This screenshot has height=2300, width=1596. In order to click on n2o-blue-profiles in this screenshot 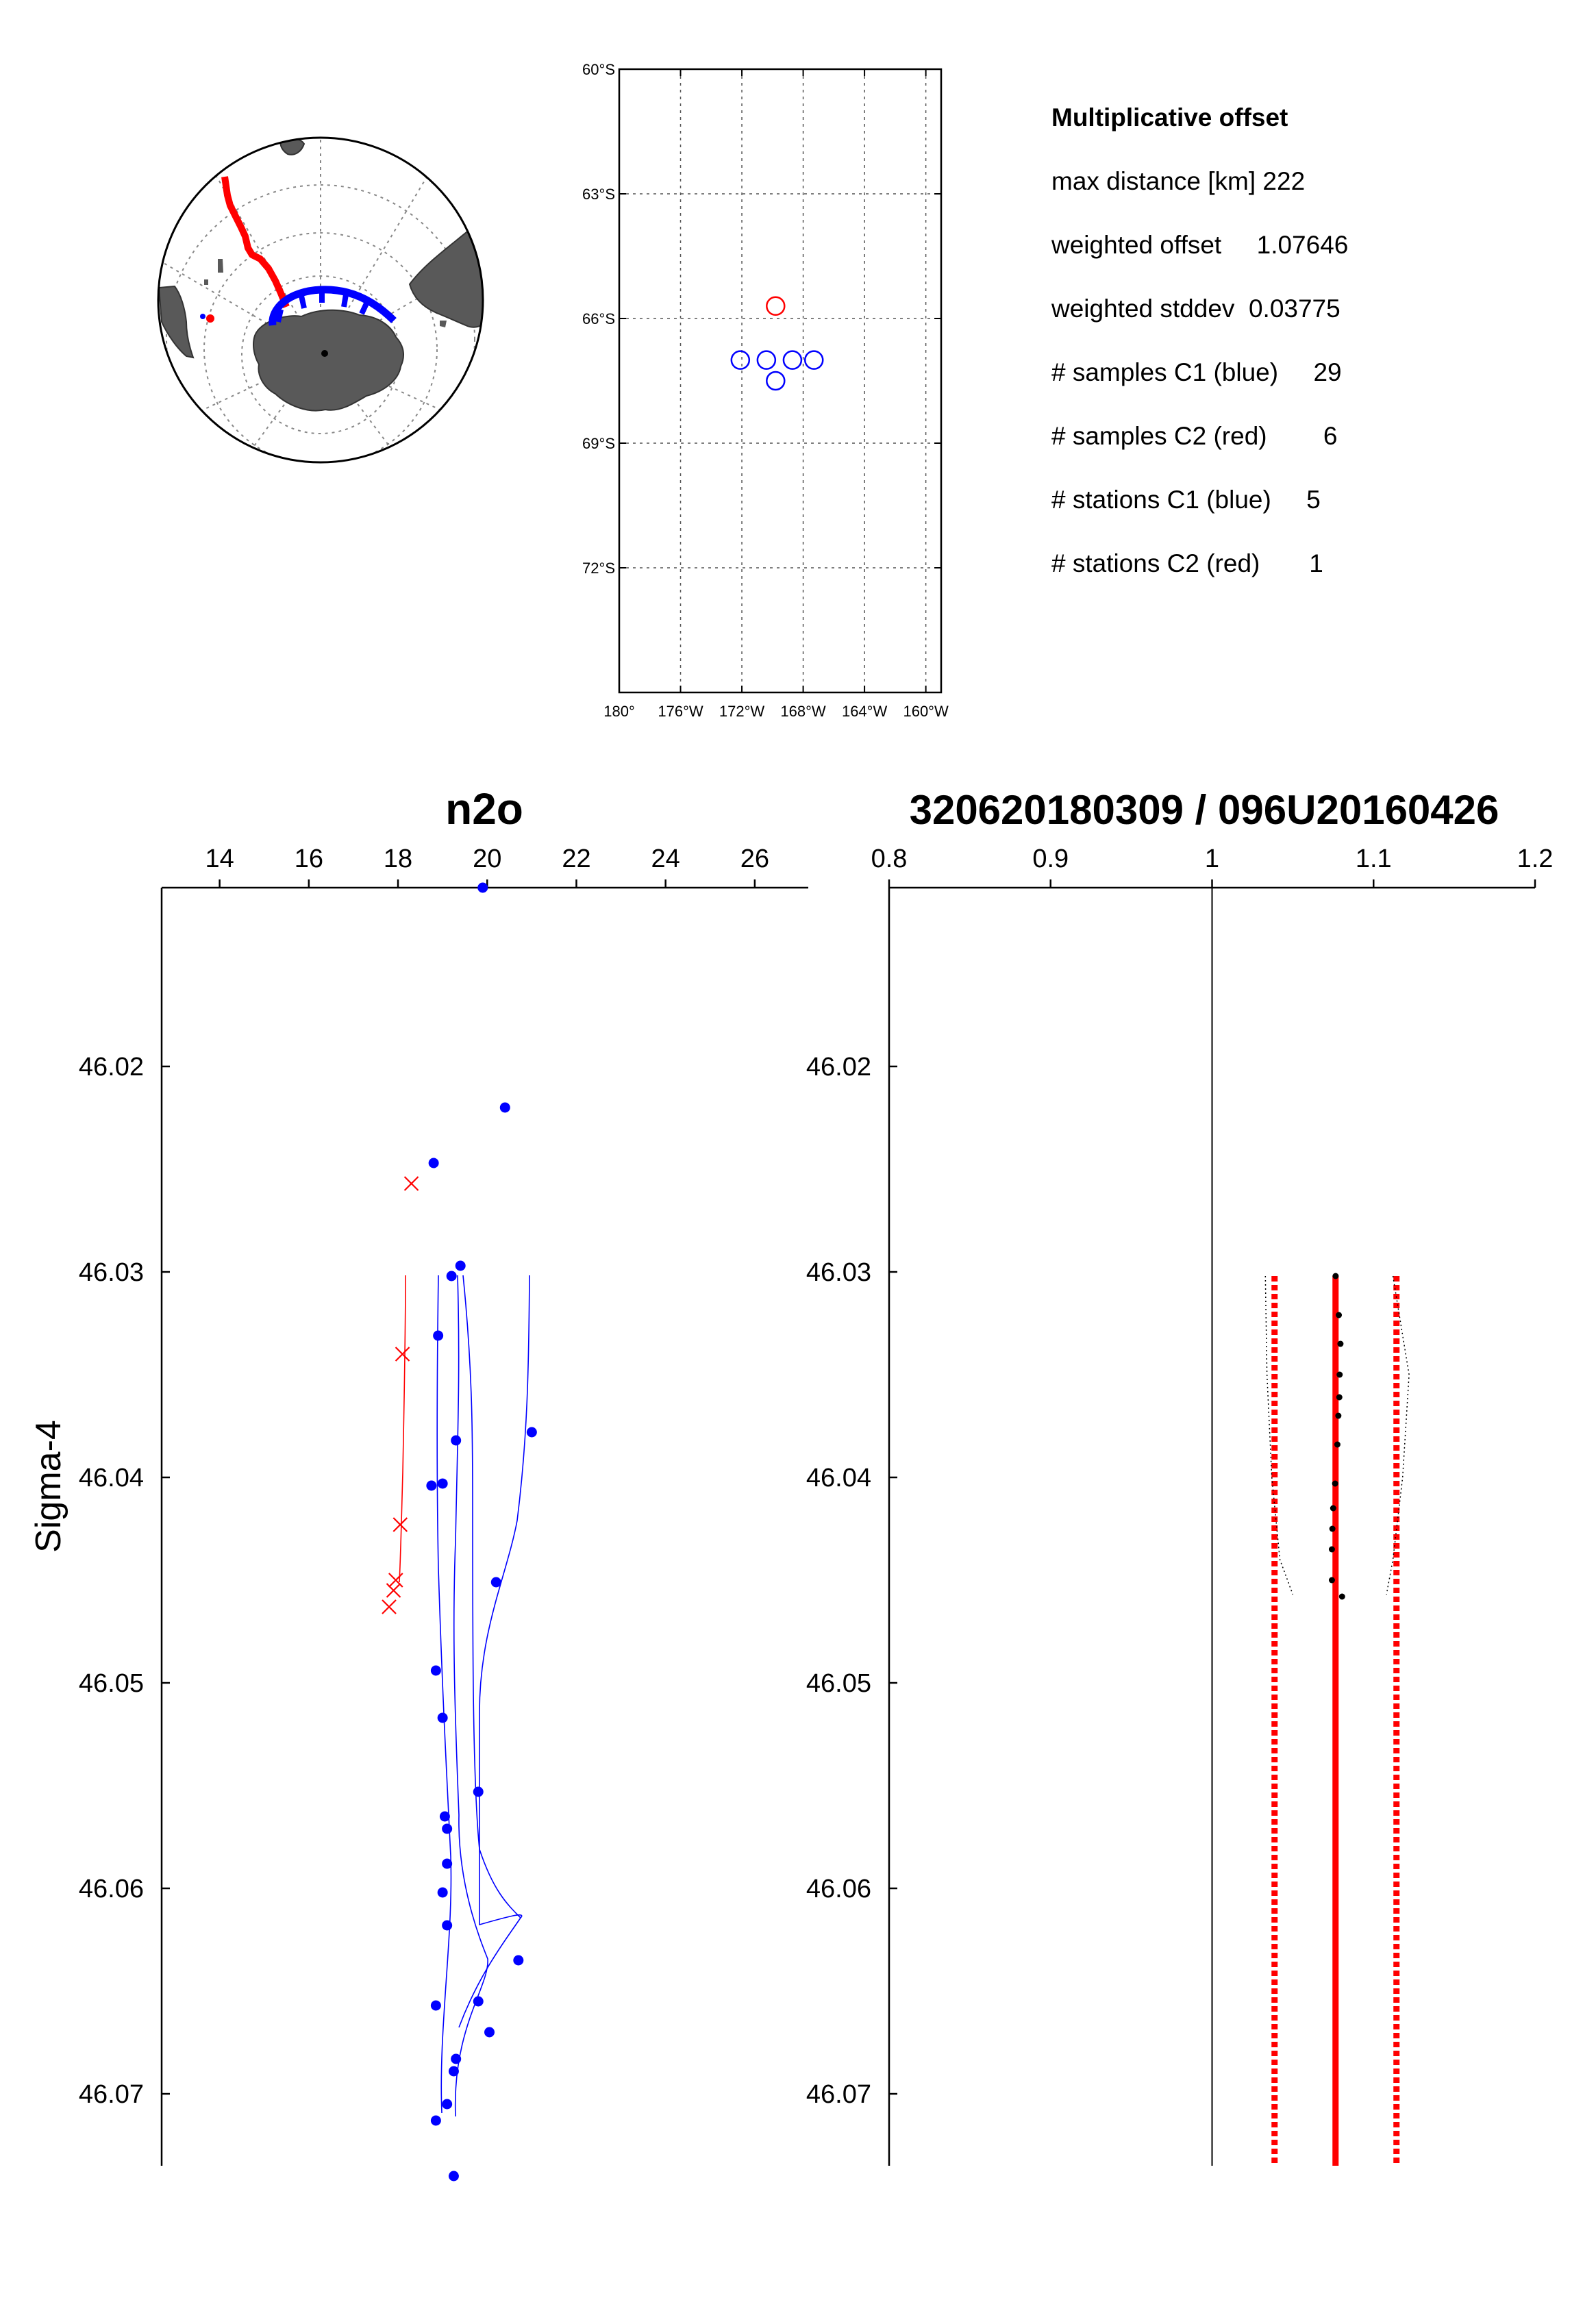, I will do `click(483, 1696)`.